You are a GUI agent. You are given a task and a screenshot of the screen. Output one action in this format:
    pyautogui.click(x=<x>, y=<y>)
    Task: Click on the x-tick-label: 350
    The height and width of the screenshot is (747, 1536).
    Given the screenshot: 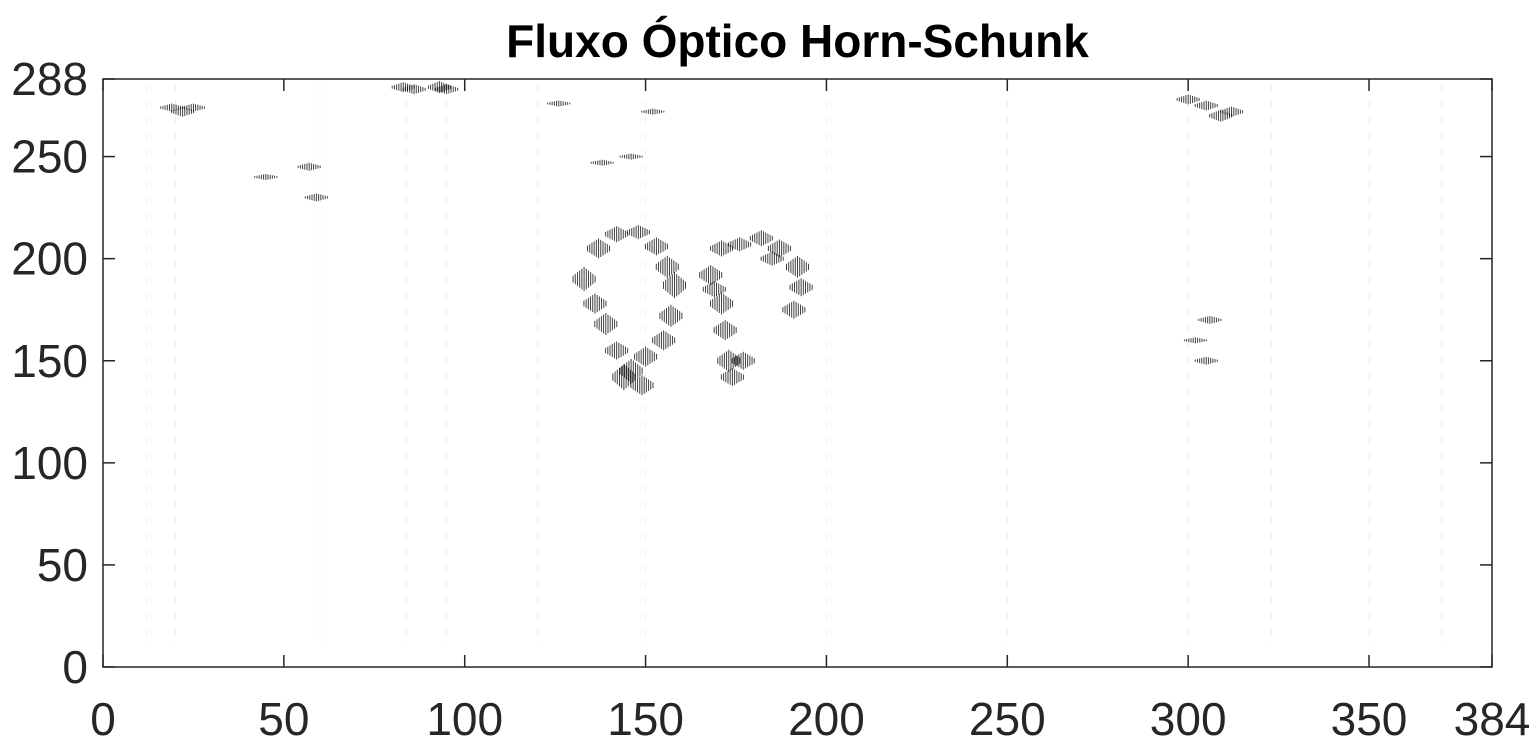 What is the action you would take?
    pyautogui.click(x=1369, y=719)
    